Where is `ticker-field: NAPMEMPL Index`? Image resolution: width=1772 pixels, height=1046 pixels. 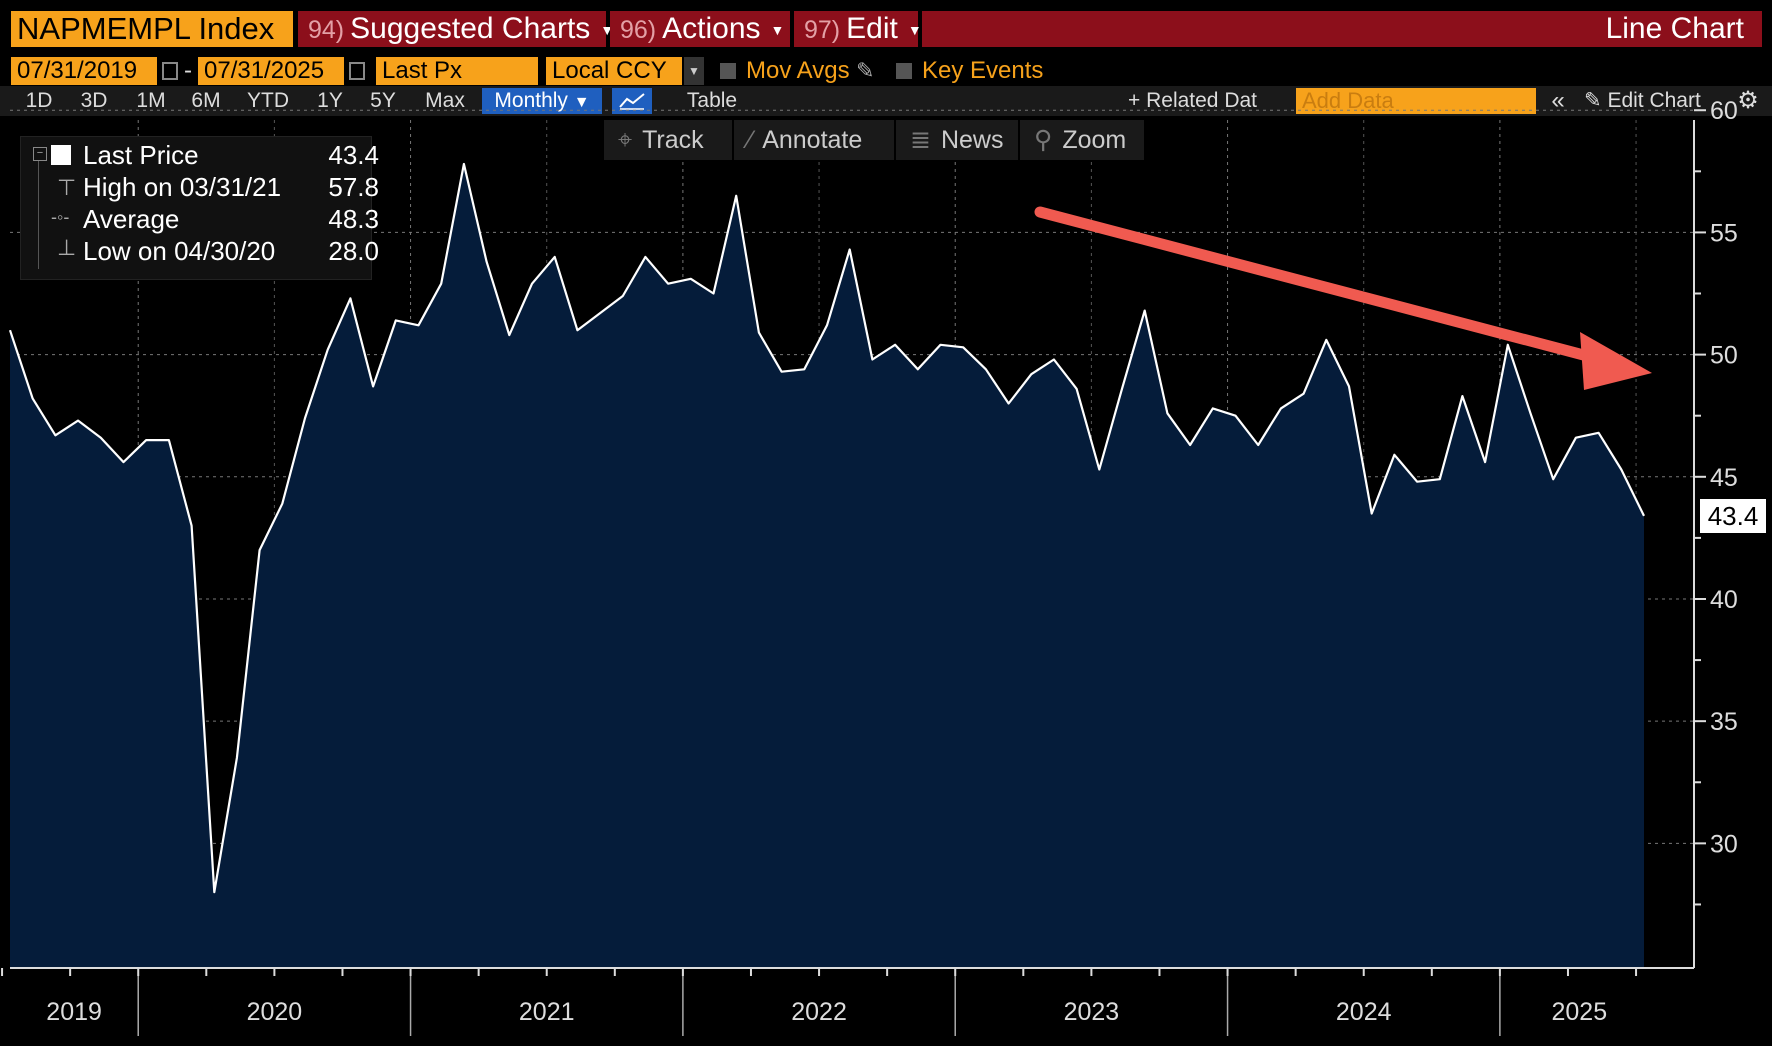 ticker-field: NAPMEMPL Index is located at coordinates (152, 29).